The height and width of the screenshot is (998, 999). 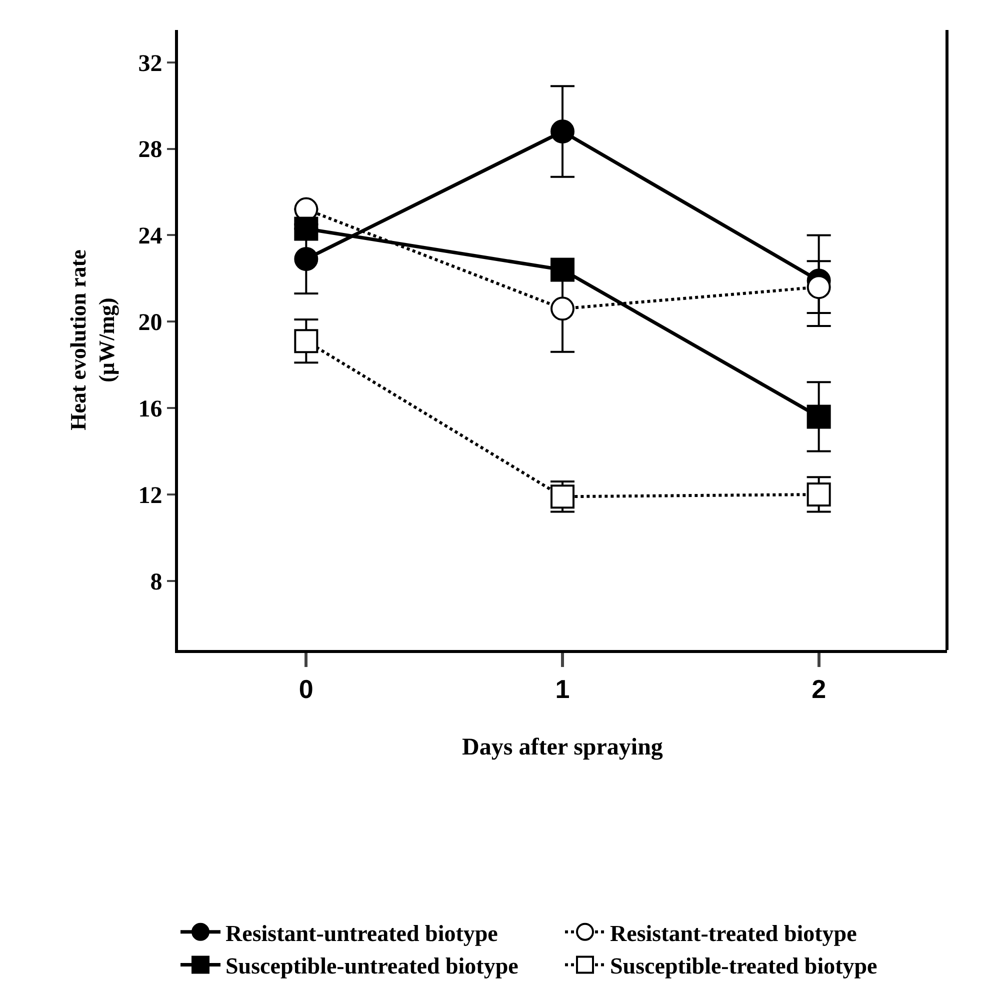 What do you see at coordinates (372, 966) in the screenshot?
I see `legend-label: Susceptible-untreated biotype` at bounding box center [372, 966].